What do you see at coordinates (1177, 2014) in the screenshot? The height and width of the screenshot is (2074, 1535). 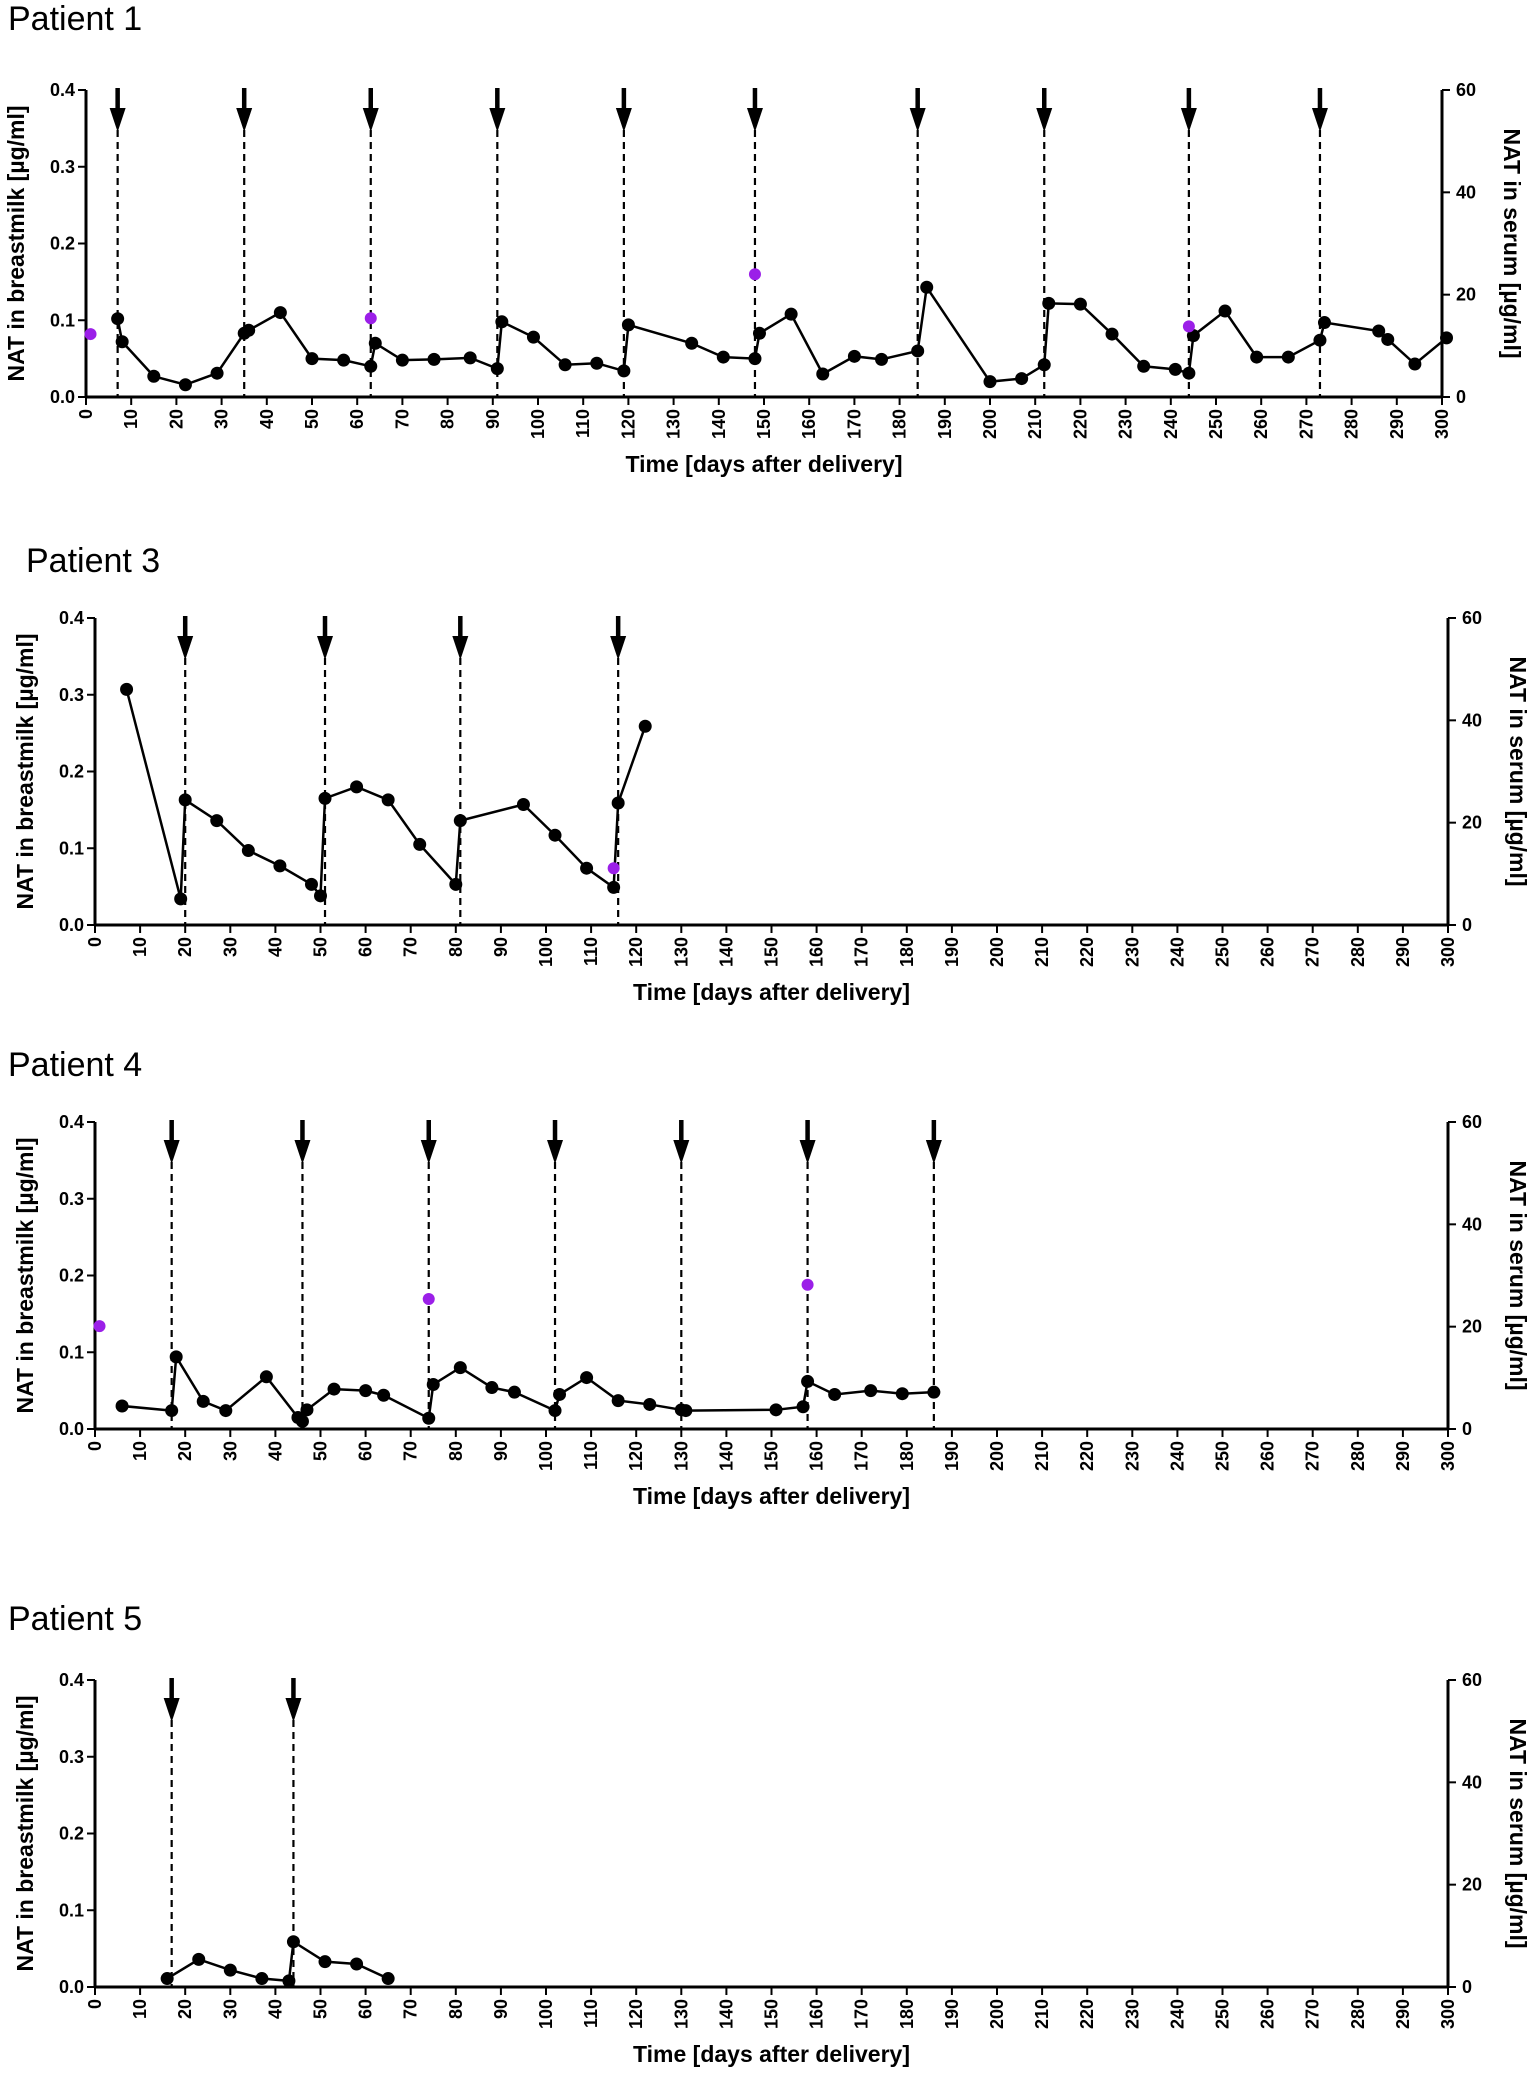 I see `x-tick-label: 240` at bounding box center [1177, 2014].